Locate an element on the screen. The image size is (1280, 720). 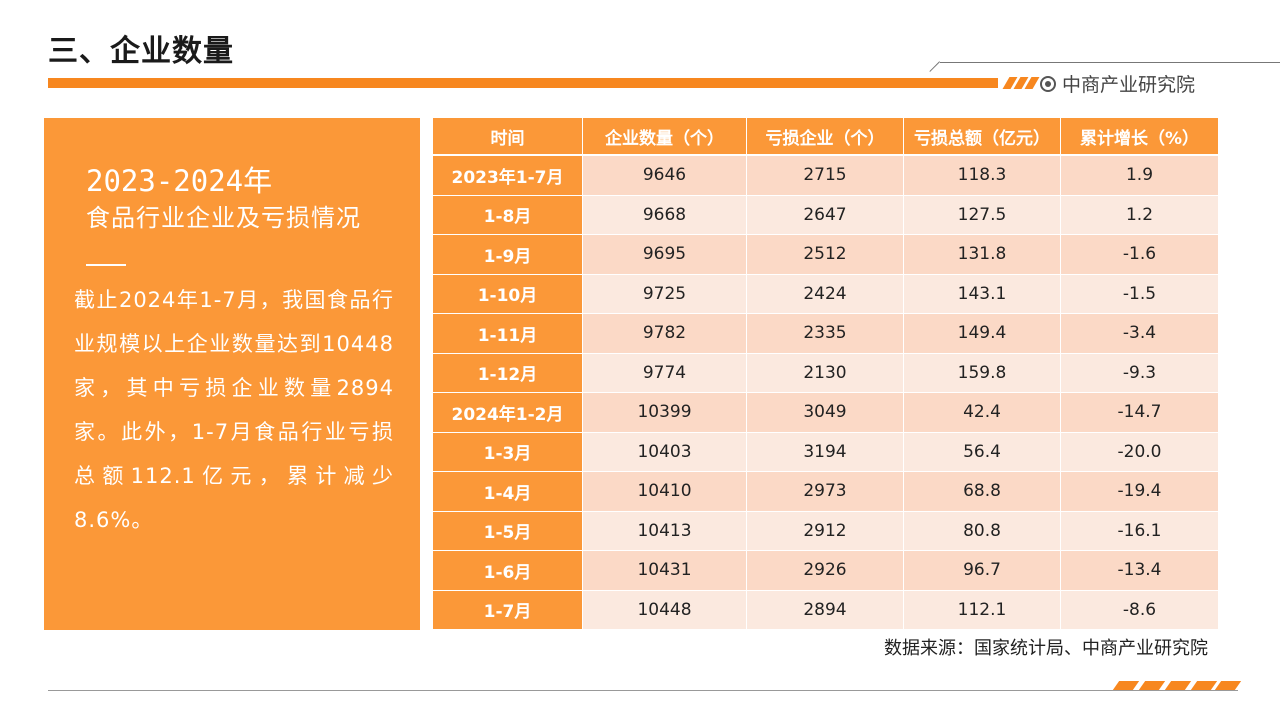
cell-time: 1-10月 is located at coordinates (508, 294).